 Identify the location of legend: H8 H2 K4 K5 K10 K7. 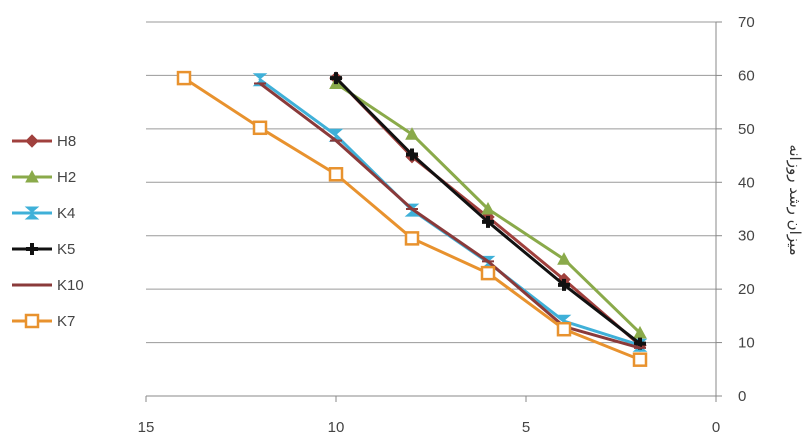
(48, 231).